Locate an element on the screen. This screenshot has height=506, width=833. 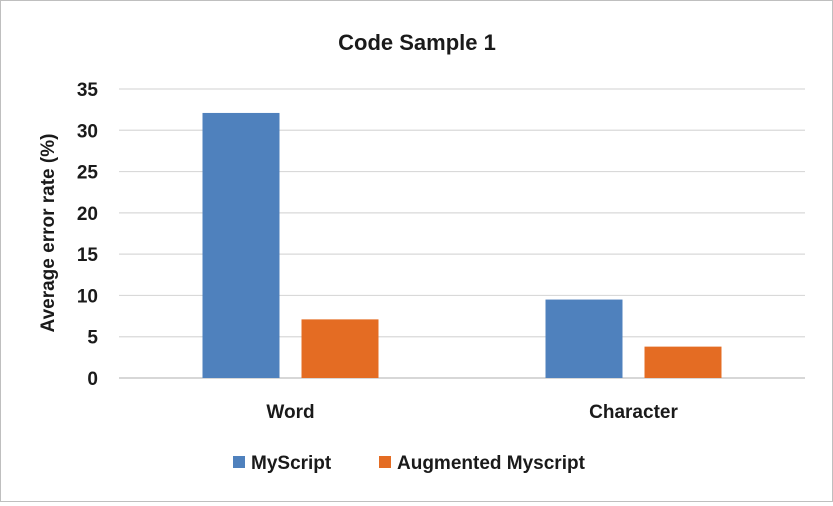
legend: MyScript Augmented Myscript is located at coordinates (409, 463).